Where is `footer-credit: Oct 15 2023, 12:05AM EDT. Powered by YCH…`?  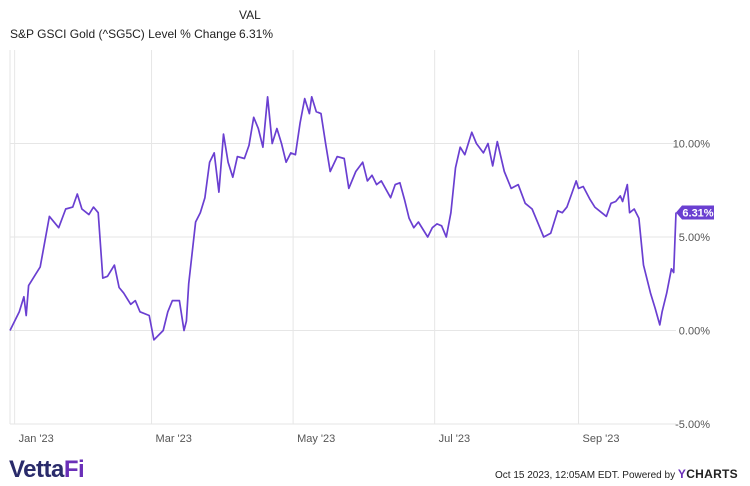 footer-credit: Oct 15 2023, 12:05AM EDT. Powered by YCH… is located at coordinates (616, 474).